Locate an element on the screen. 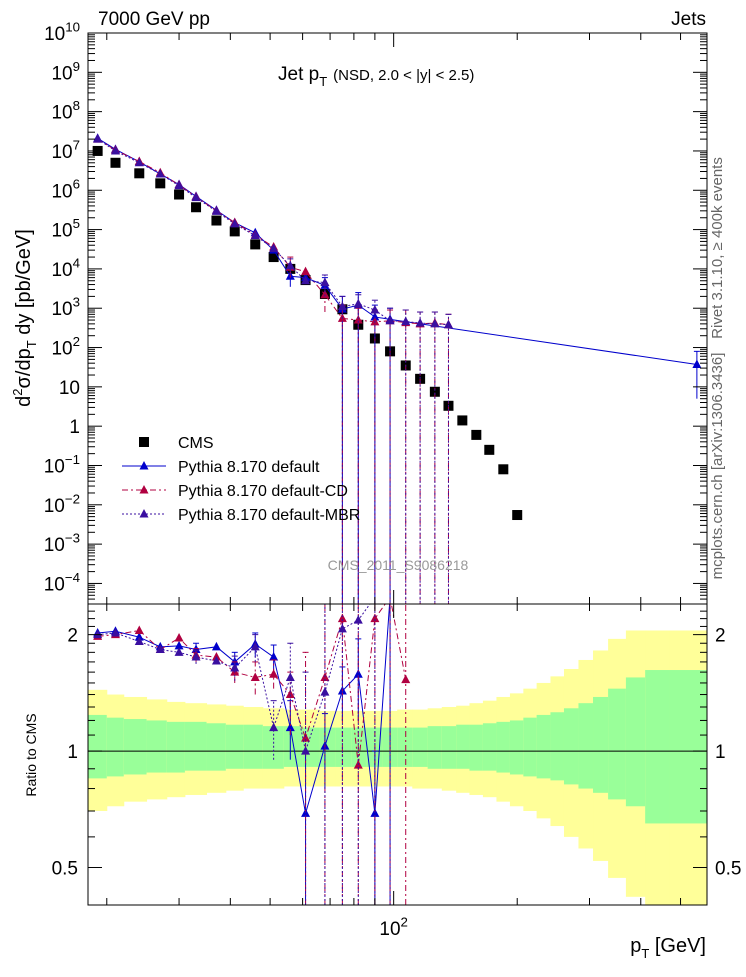  tick-label-exponent: 3 is located at coordinates (76, 302).